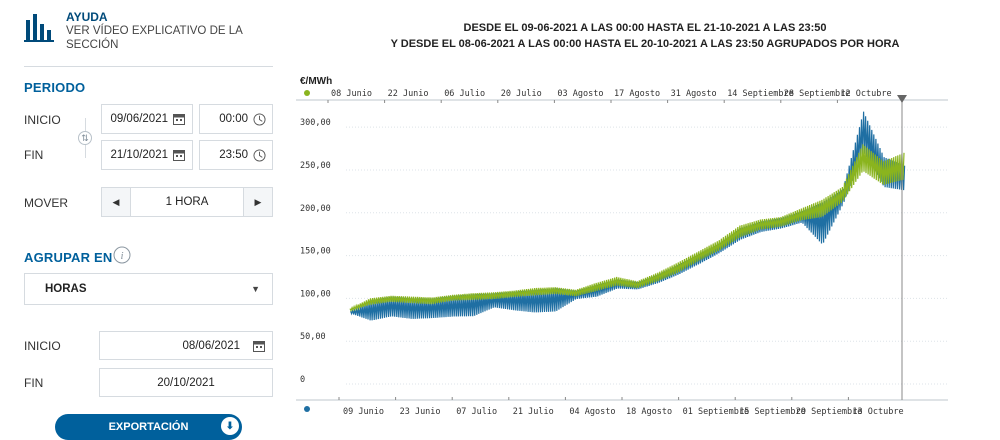 The width and height of the screenshot is (1000, 440). I want to click on mover-stepper: ◀ 1 HORA ▶, so click(187, 202).